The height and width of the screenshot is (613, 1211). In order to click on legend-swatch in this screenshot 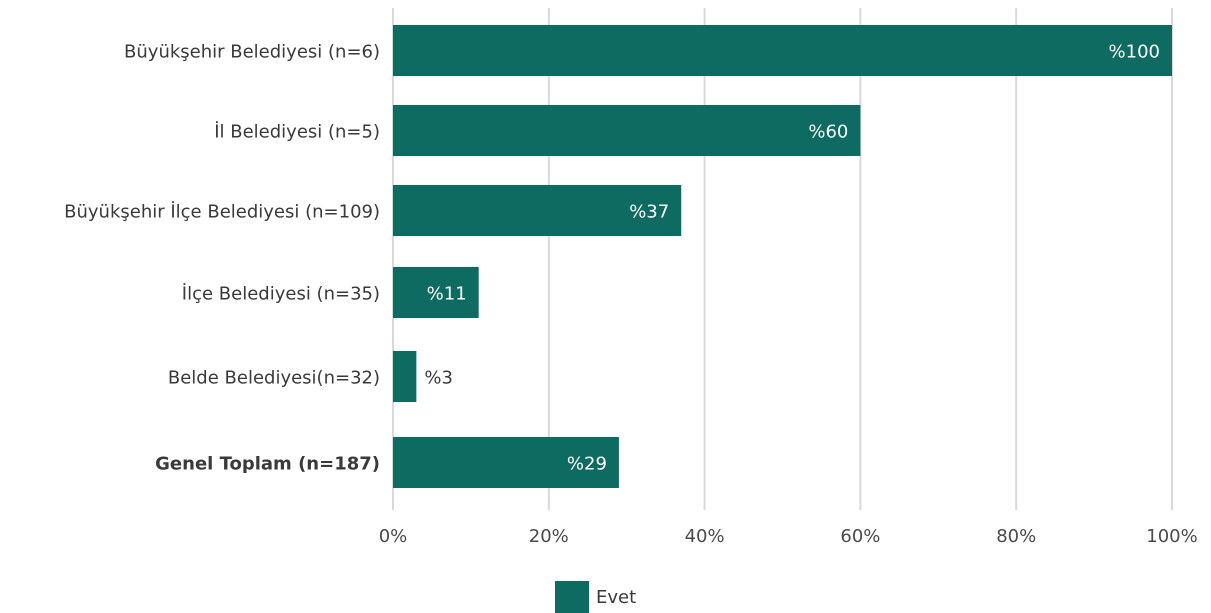, I will do `click(572, 597)`.